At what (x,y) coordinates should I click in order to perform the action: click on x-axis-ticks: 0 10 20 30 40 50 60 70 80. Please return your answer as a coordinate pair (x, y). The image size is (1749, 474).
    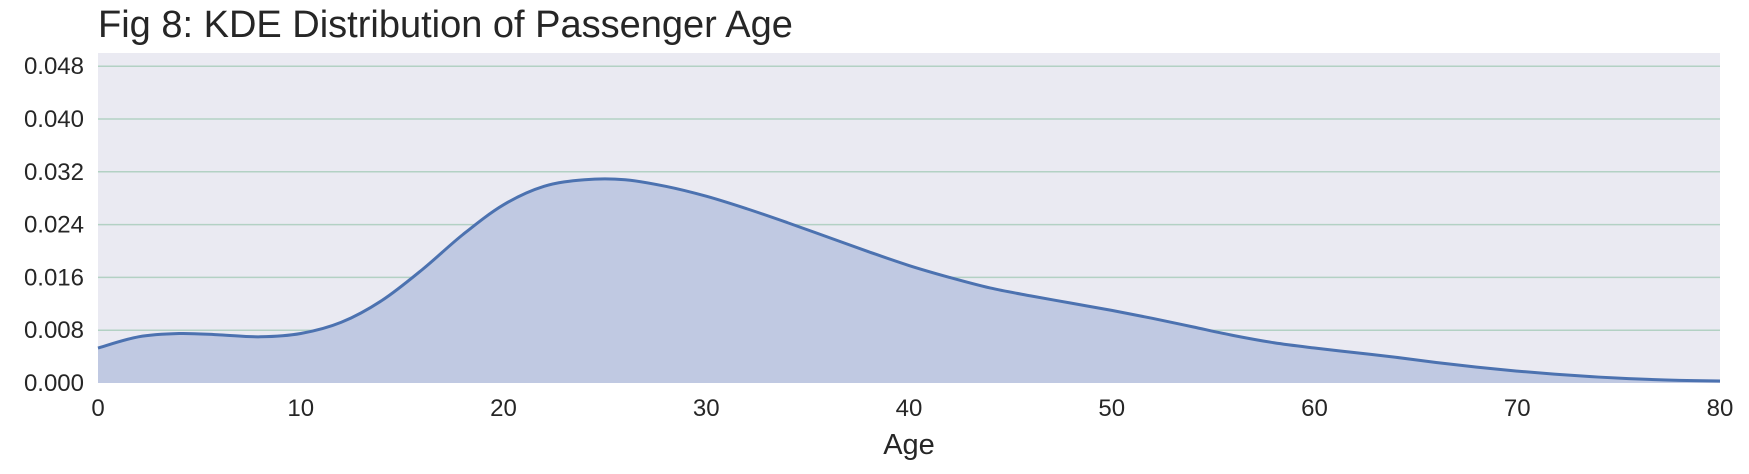
    Looking at the image, I should click on (912, 408).